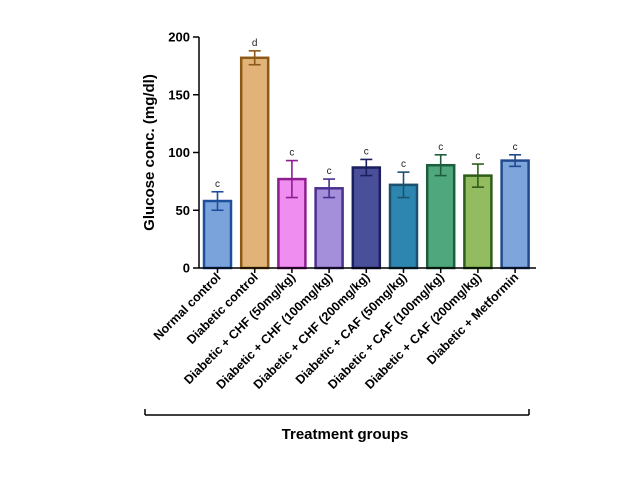 This screenshot has height=480, width=640. I want to click on significance-label: d, so click(255, 43).